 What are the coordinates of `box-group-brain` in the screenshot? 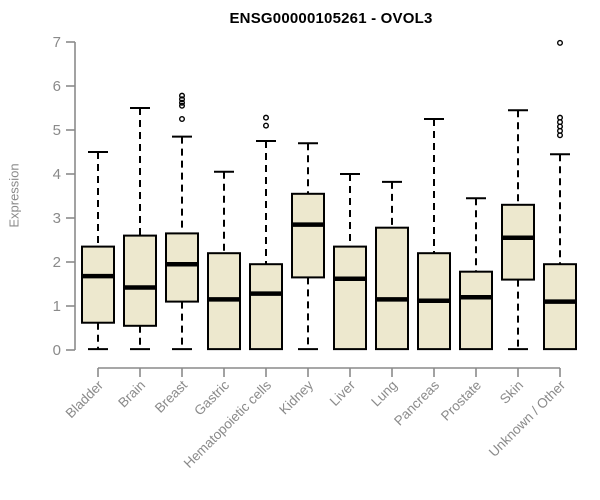 It's located at (140, 229).